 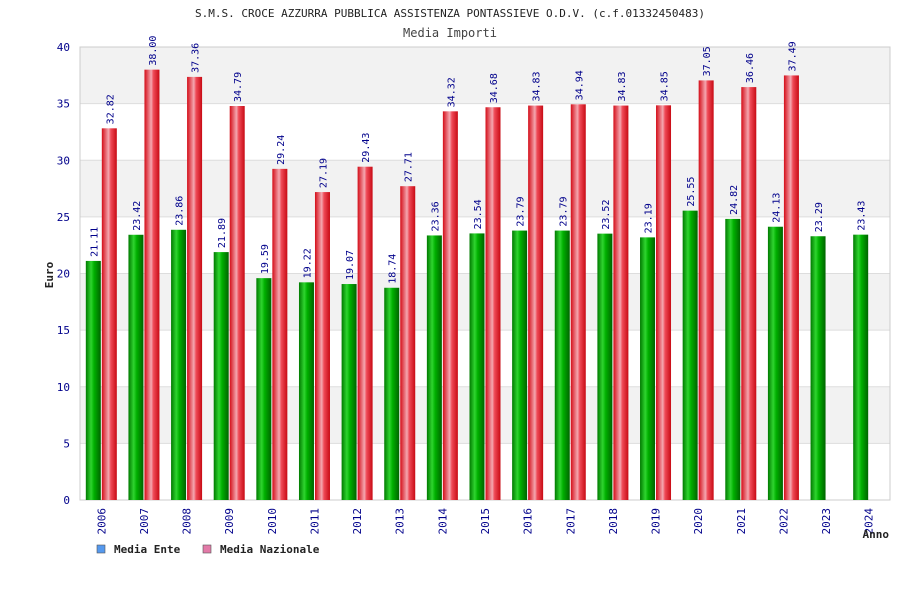 I want to click on x-tick-label: 2011, so click(x=314, y=521).